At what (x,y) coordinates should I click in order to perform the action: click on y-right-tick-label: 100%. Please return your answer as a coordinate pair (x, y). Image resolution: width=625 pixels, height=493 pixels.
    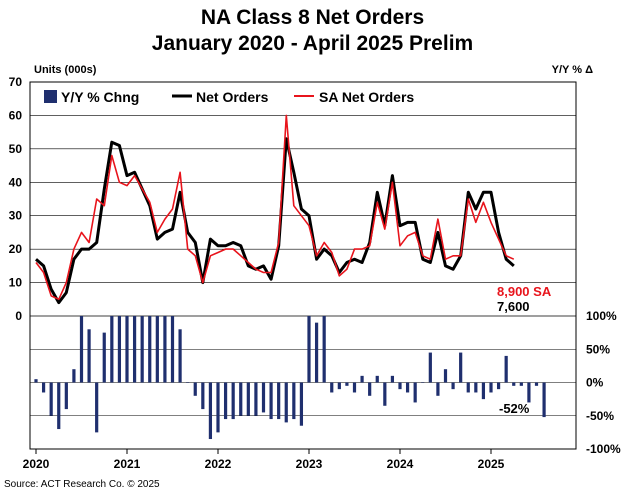
    Looking at the image, I should click on (601, 316).